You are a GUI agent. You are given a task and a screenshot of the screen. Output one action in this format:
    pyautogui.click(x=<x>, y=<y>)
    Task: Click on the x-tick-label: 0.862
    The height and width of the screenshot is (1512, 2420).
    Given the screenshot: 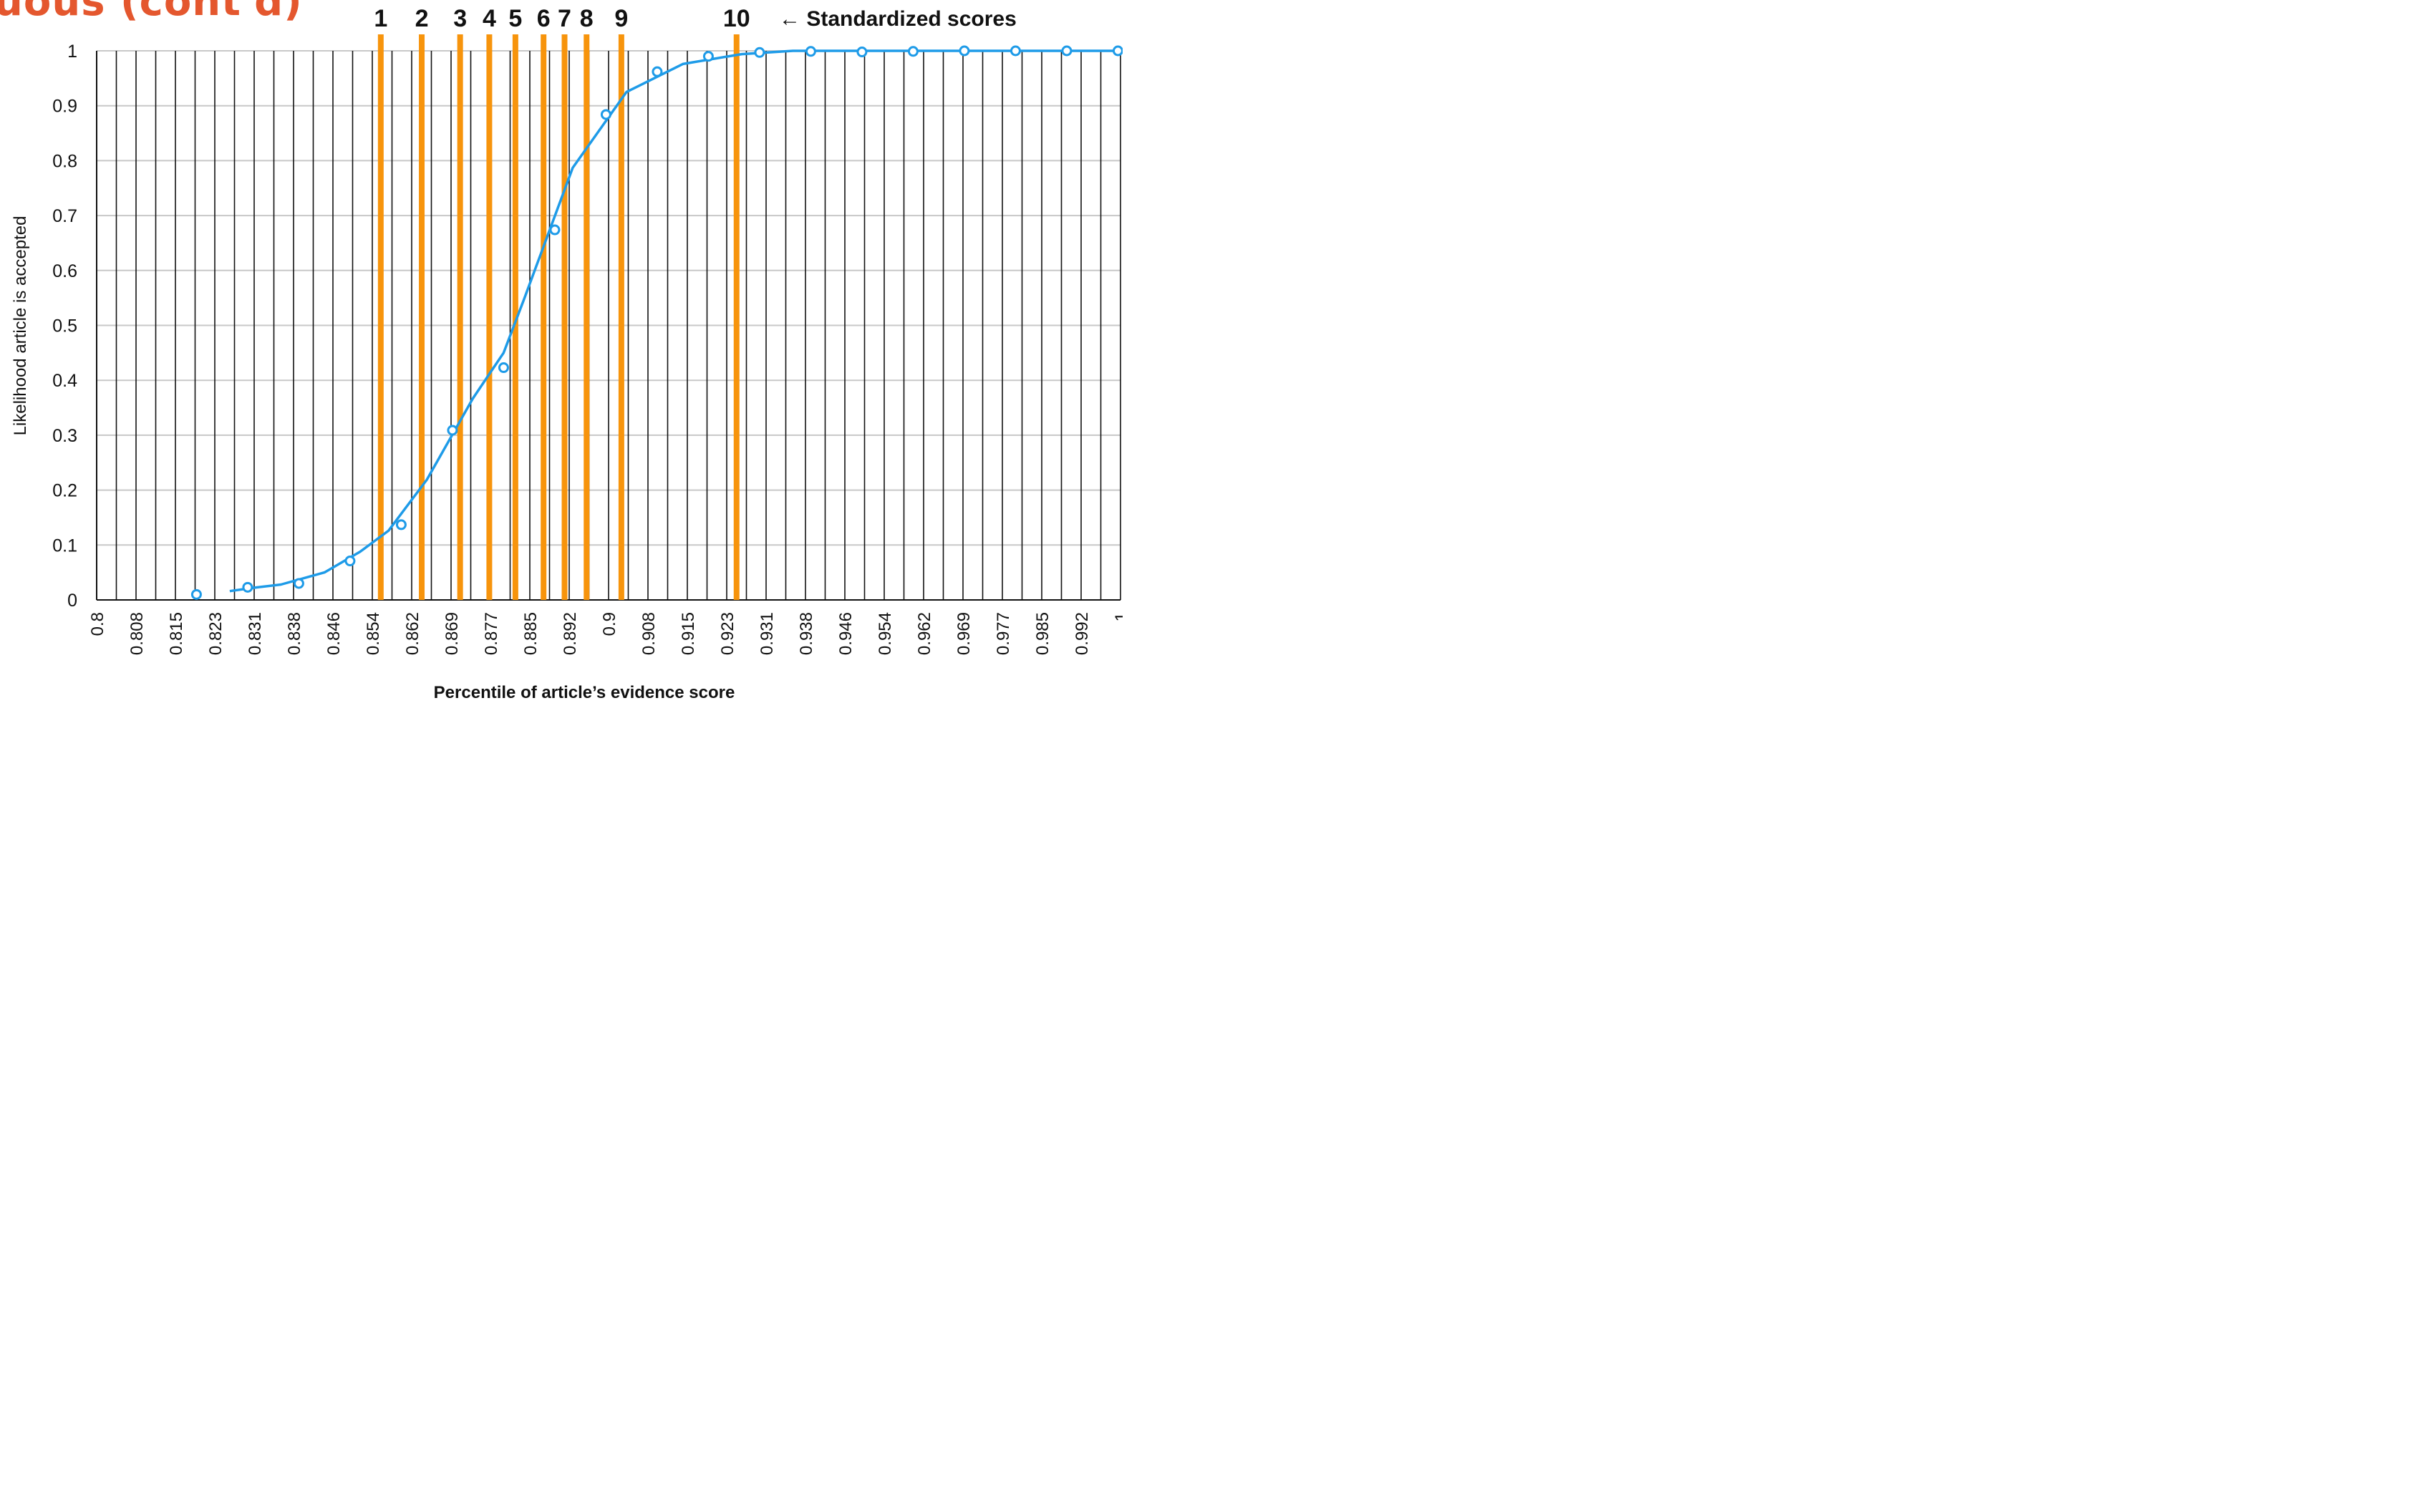 What is the action you would take?
    pyautogui.click(x=412, y=633)
    